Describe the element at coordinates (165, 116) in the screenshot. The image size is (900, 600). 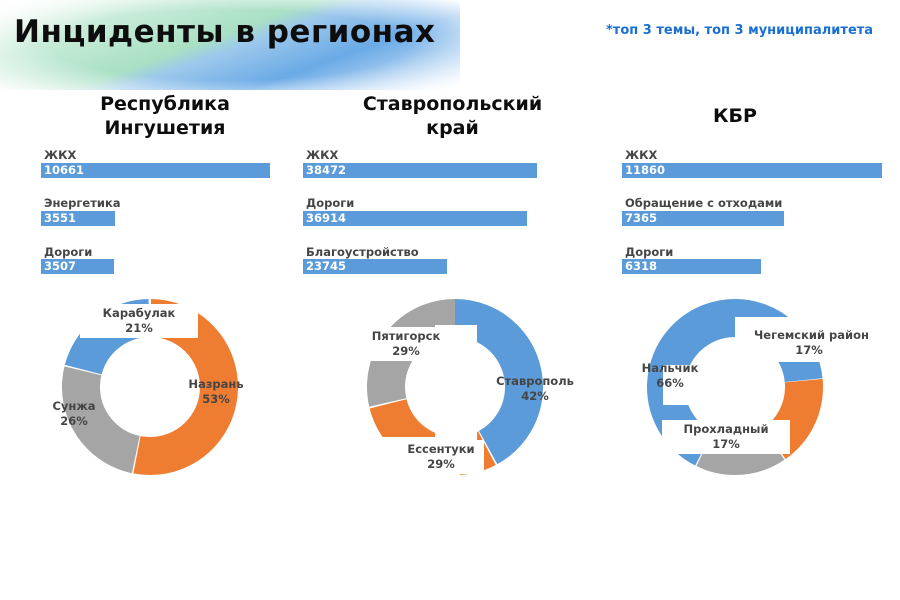
I see `region-title-ingushetia: Республика Ингушетия` at that location.